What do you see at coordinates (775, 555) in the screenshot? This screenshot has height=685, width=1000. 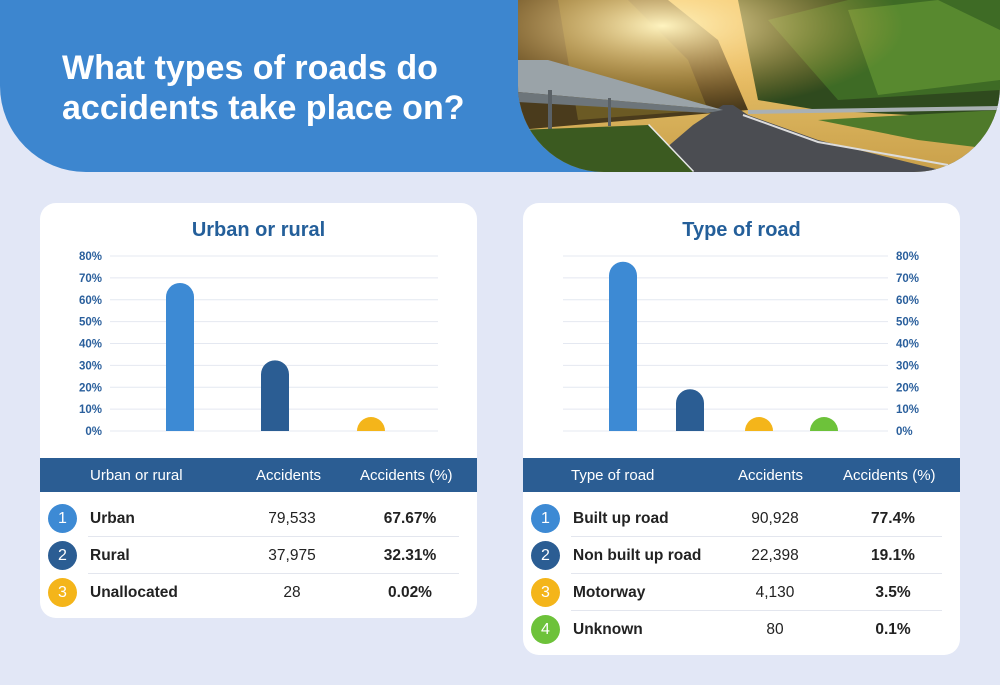 I see `row-accidents: 22,398` at bounding box center [775, 555].